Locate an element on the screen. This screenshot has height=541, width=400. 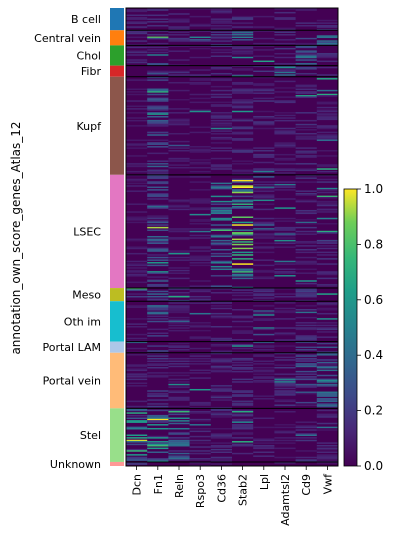
gene-label-lpl: Lpl is located at coordinates (264, 482).